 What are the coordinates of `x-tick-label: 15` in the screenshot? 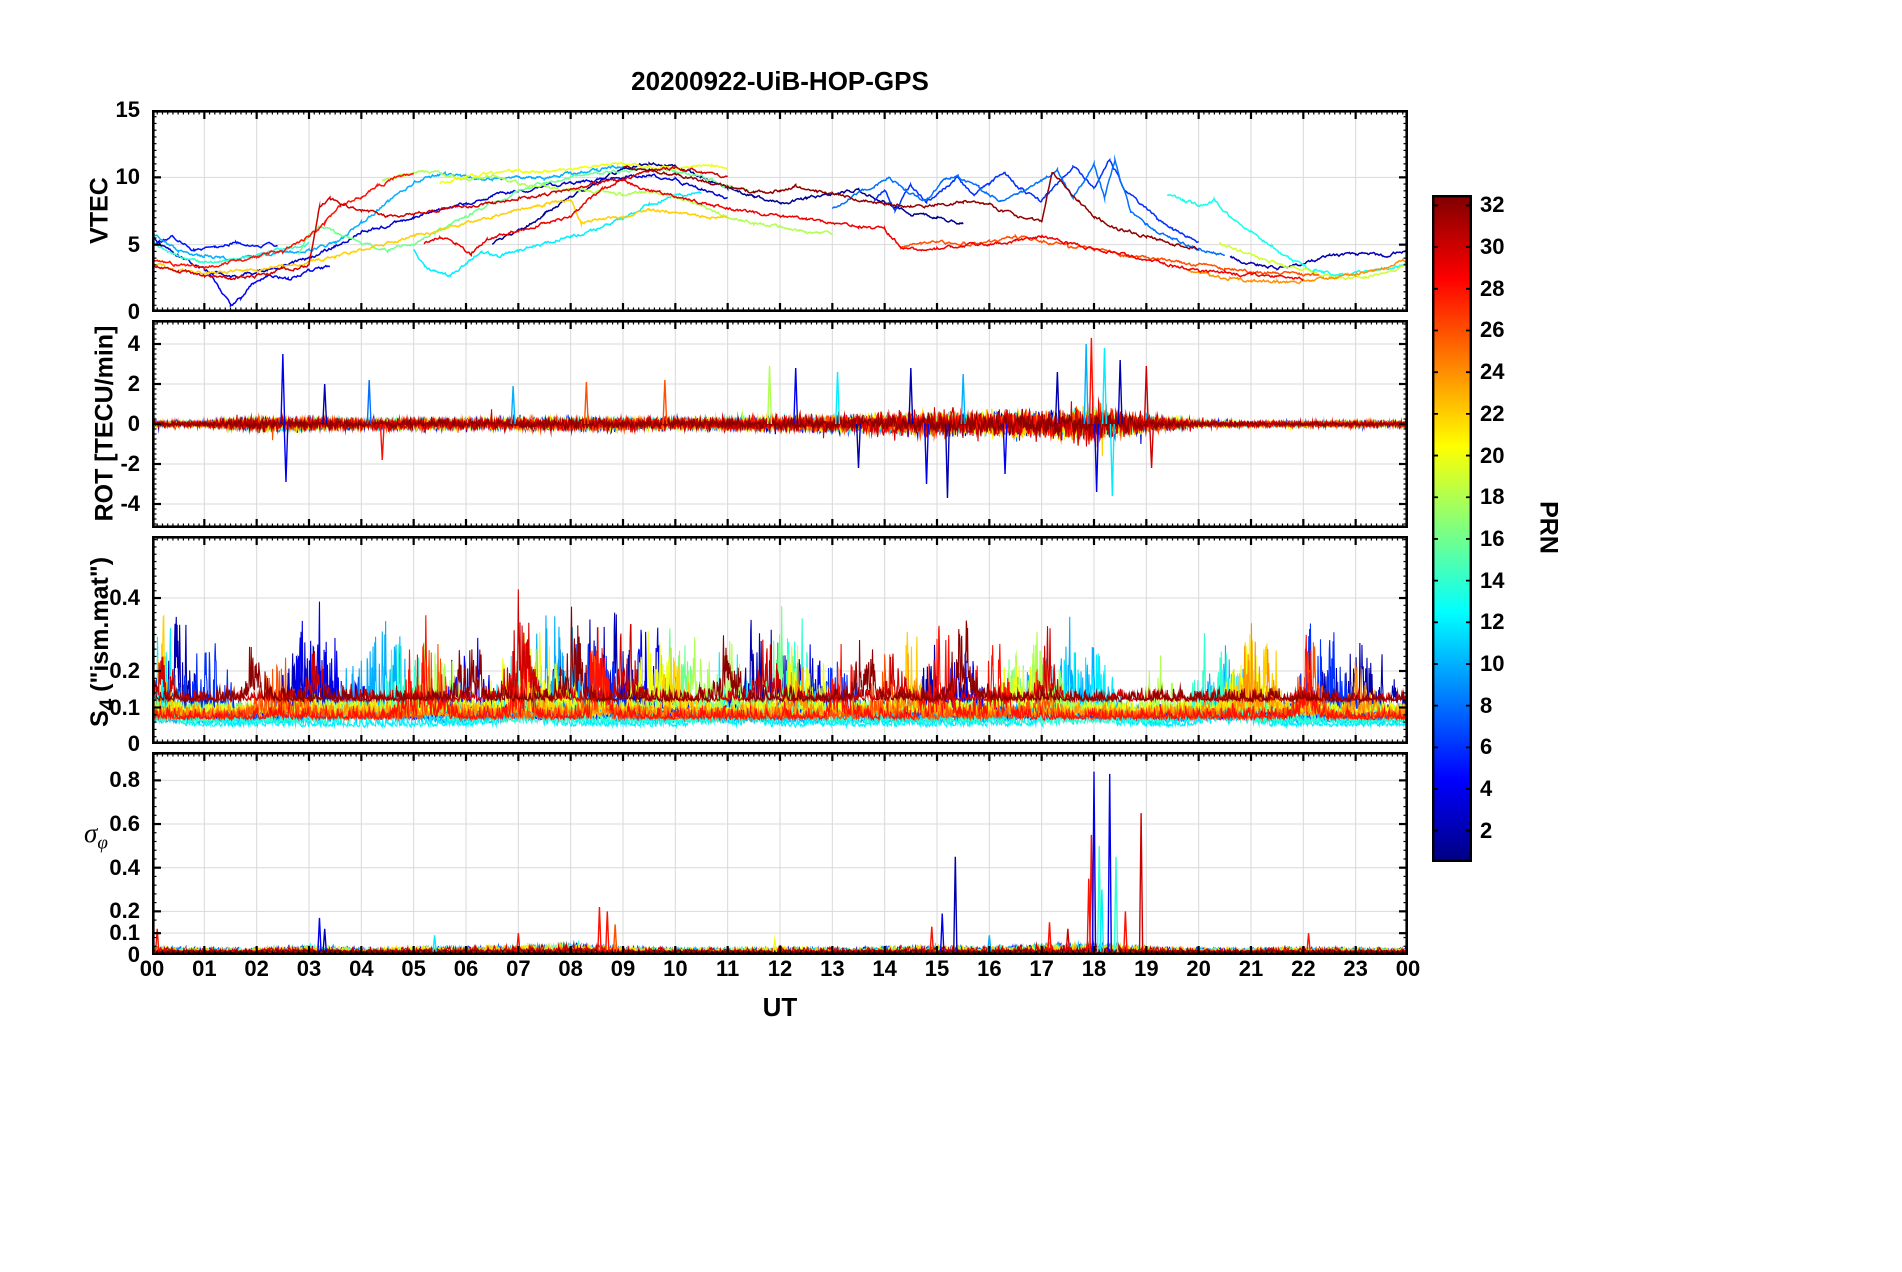 It's located at (937, 968).